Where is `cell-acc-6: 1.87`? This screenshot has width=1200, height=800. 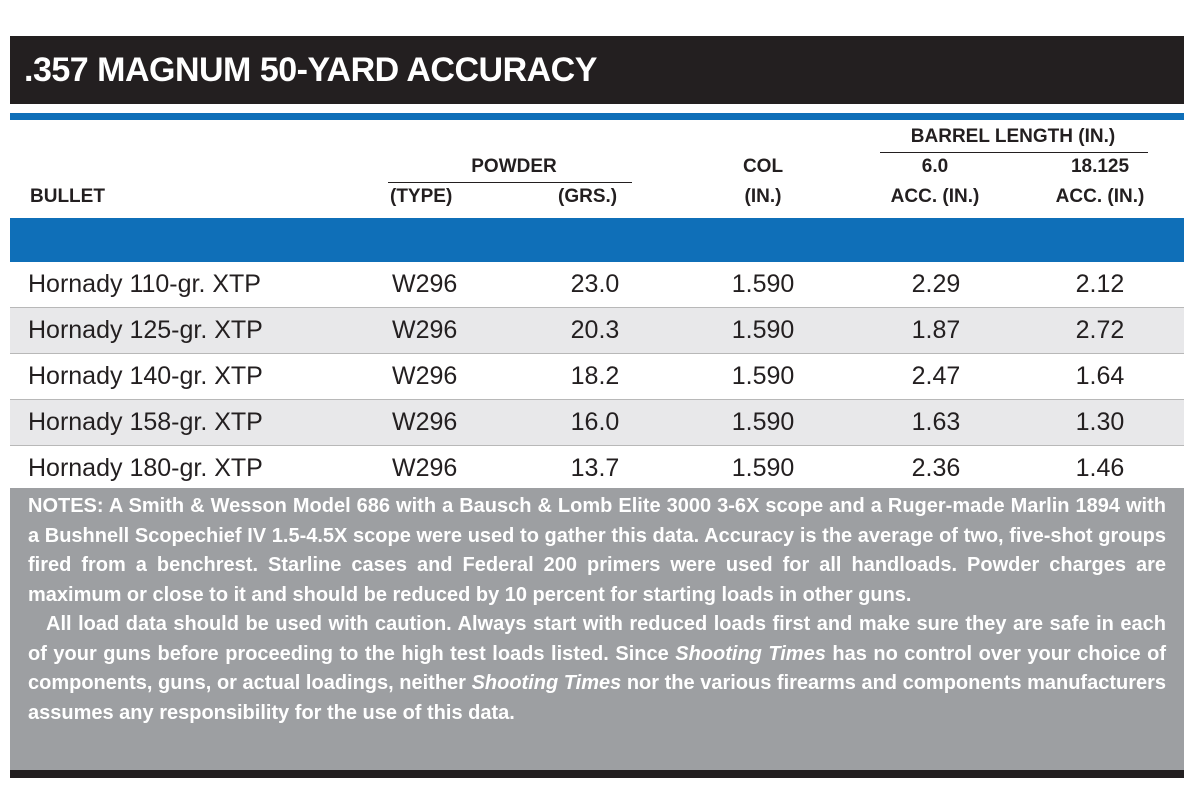 cell-acc-6: 1.87 is located at coordinates (936, 330).